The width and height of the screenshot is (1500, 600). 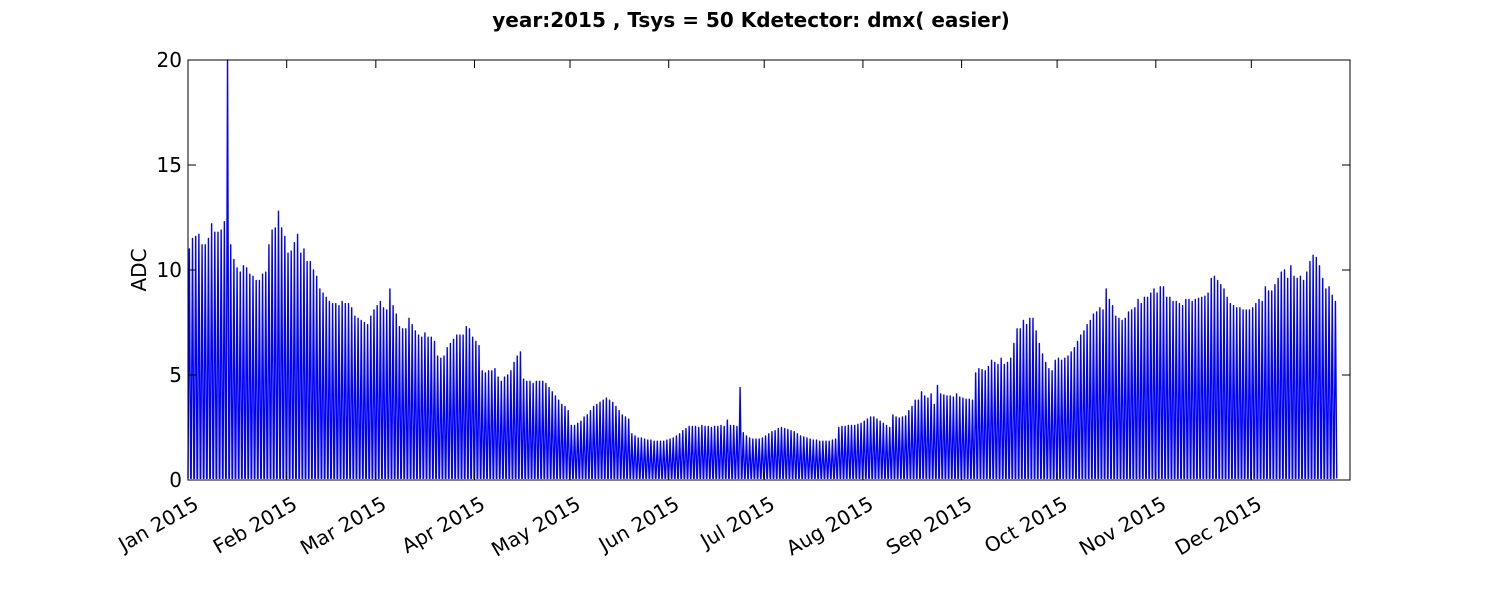 I want to click on y-tick-label: 5, so click(x=175, y=375).